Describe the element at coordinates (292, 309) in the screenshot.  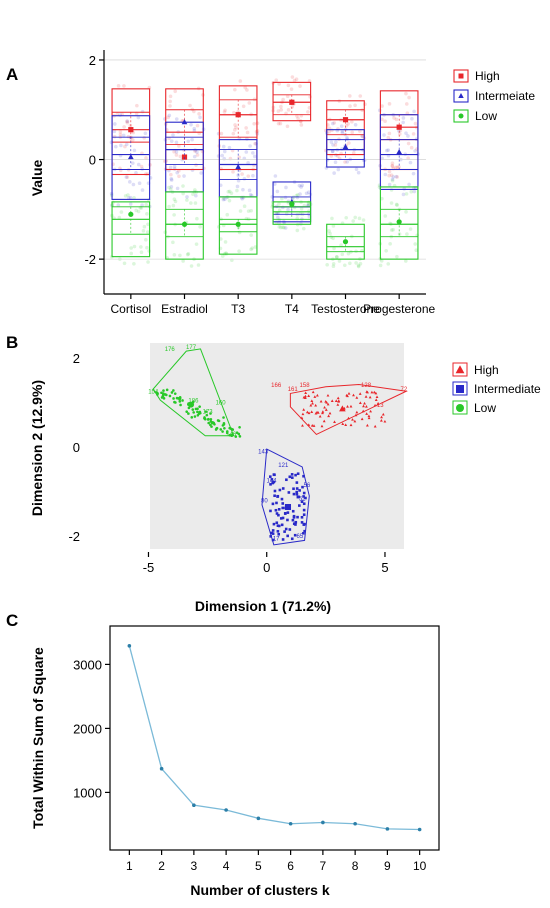
I see `x-tick-label: T4` at that location.